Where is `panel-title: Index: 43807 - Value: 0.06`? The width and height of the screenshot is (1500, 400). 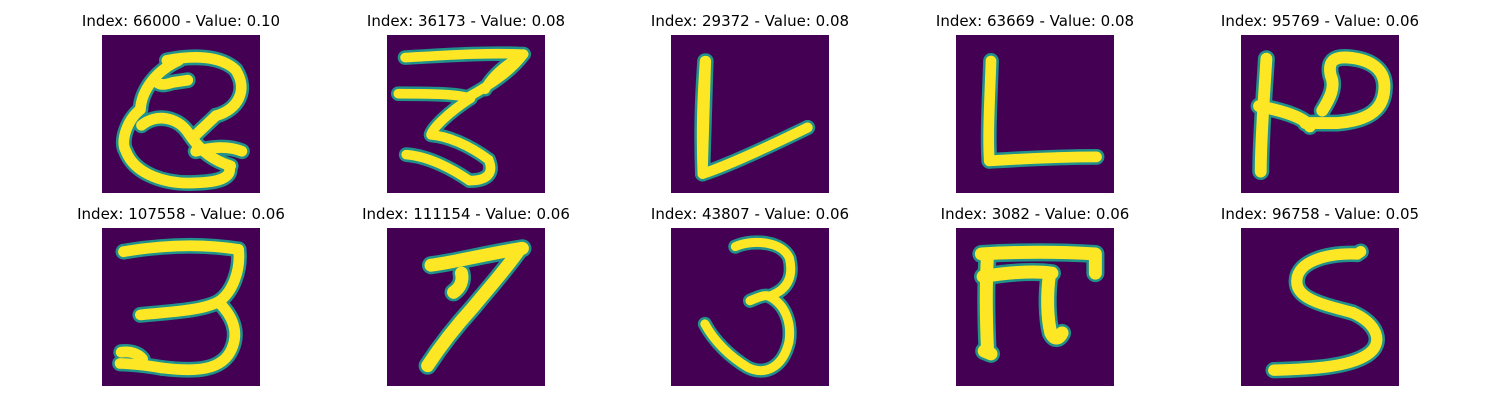
panel-title: Index: 43807 - Value: 0.06 is located at coordinates (750, 214).